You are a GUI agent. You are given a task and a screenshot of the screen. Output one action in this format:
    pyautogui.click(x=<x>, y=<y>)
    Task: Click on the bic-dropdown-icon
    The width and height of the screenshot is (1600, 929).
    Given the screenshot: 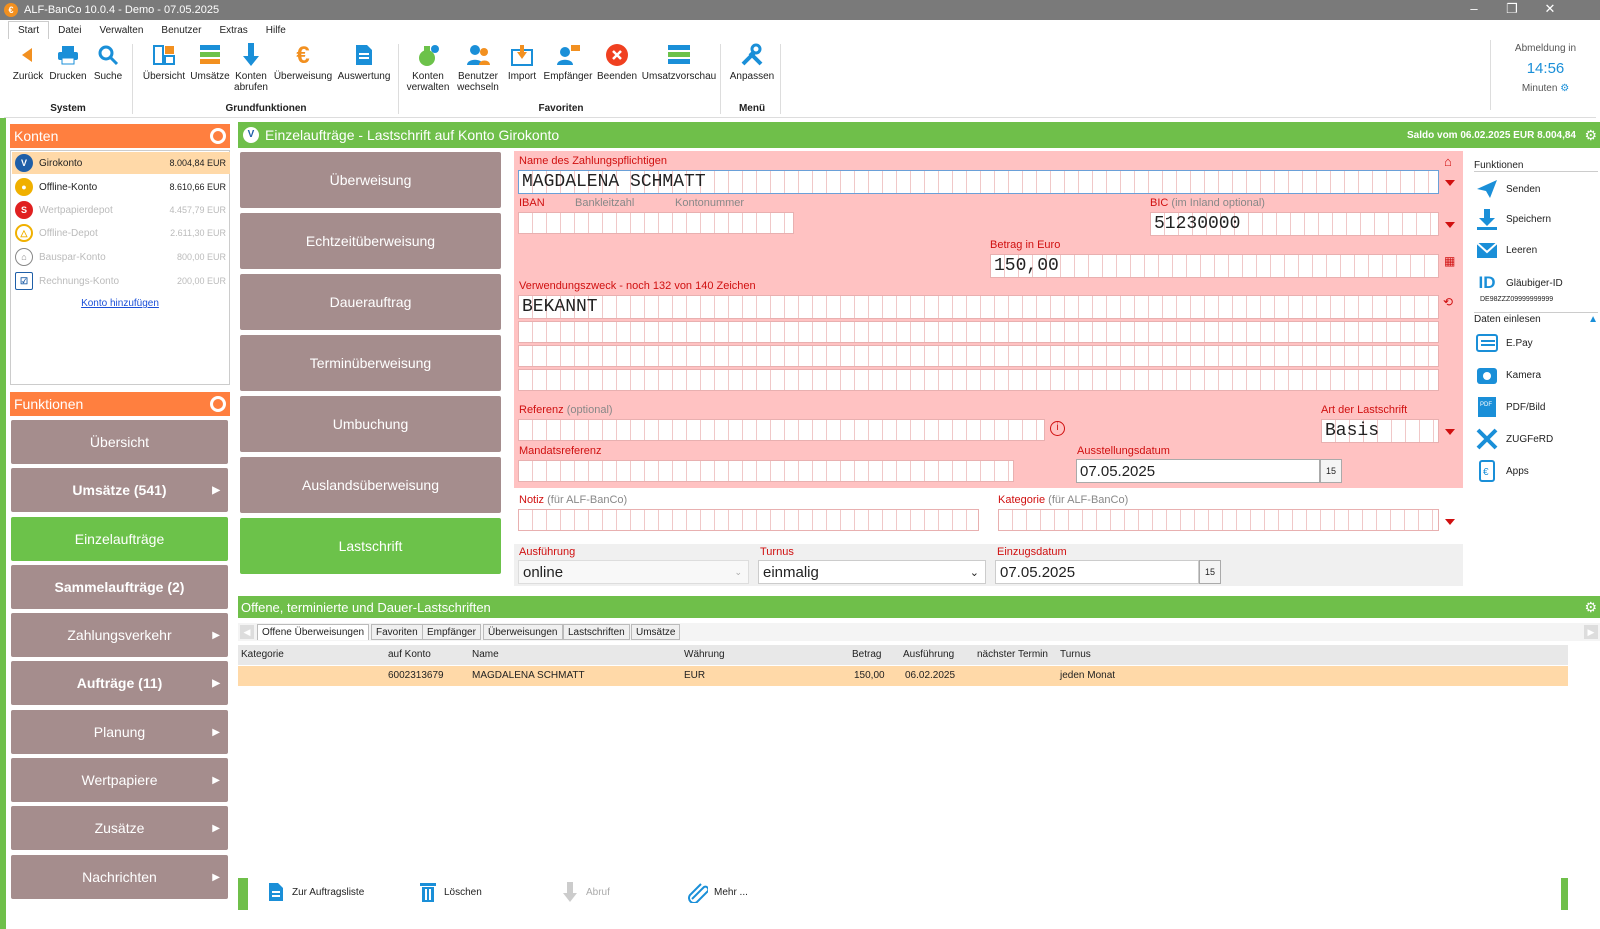 What is the action you would take?
    pyautogui.click(x=1450, y=225)
    